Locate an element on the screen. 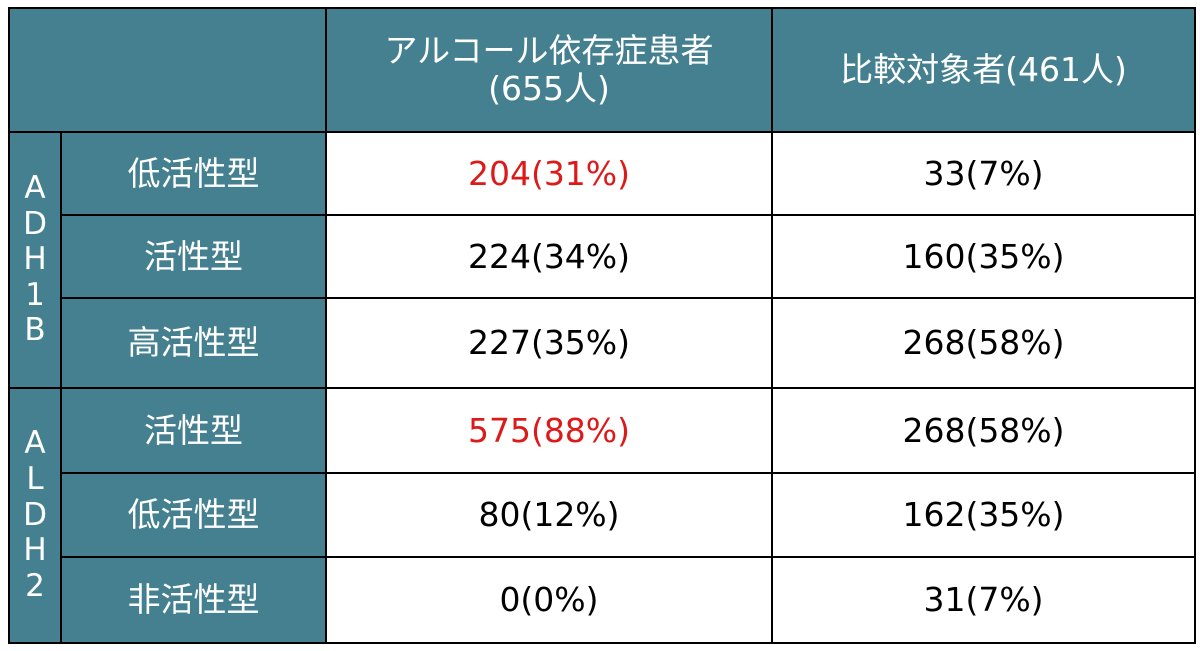 The width and height of the screenshot is (1200, 651). header-patients-line-2: (655人) is located at coordinates (549, 88).